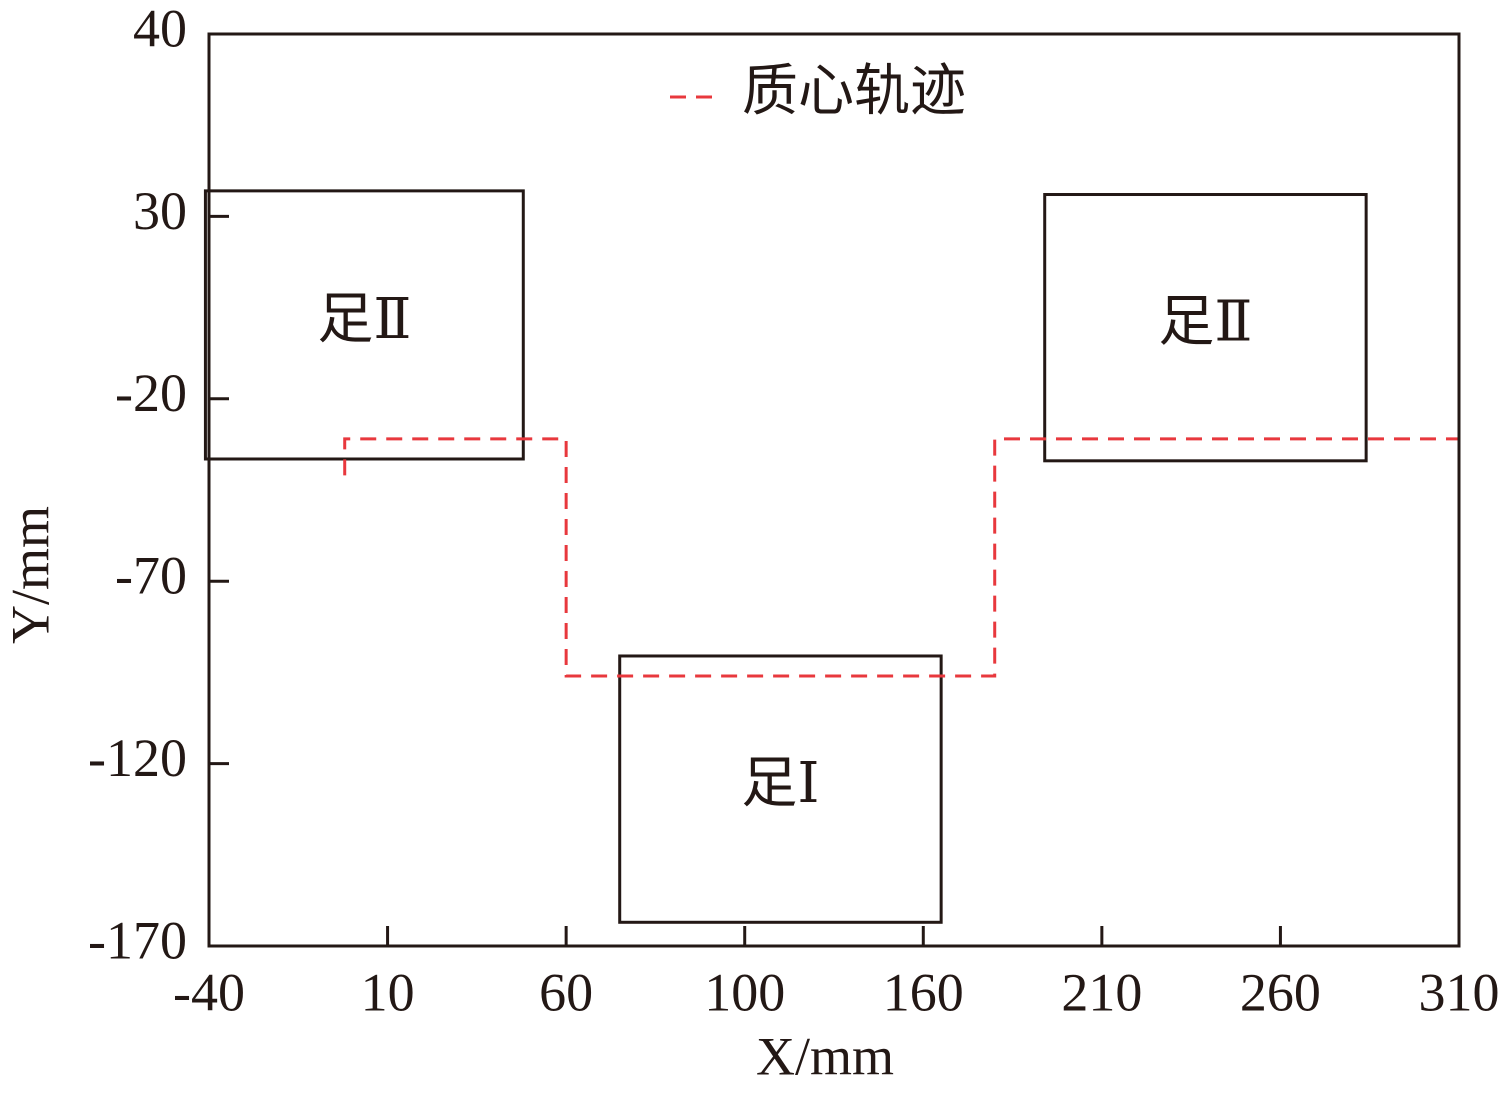 This screenshot has width=1510, height=1103. Describe the element at coordinates (566, 992) in the screenshot. I see `x-tick-label: 60` at that location.